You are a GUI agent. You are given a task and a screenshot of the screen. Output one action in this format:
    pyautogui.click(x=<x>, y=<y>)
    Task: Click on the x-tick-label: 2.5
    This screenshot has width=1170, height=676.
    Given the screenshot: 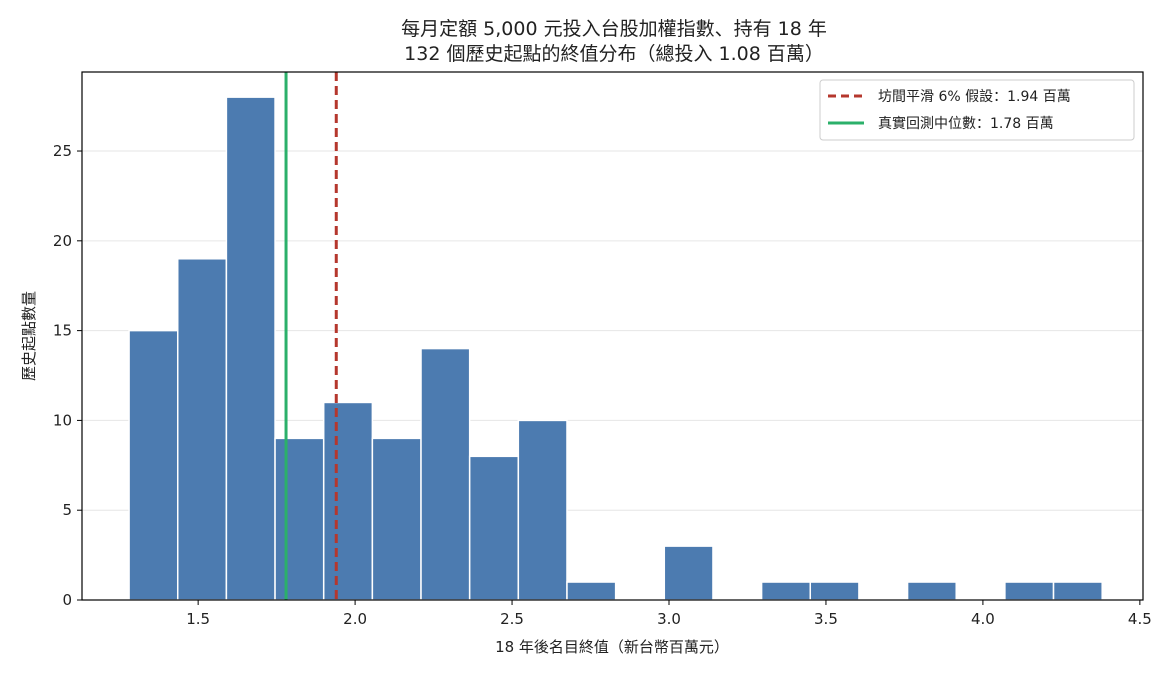 What is the action you would take?
    pyautogui.click(x=512, y=619)
    